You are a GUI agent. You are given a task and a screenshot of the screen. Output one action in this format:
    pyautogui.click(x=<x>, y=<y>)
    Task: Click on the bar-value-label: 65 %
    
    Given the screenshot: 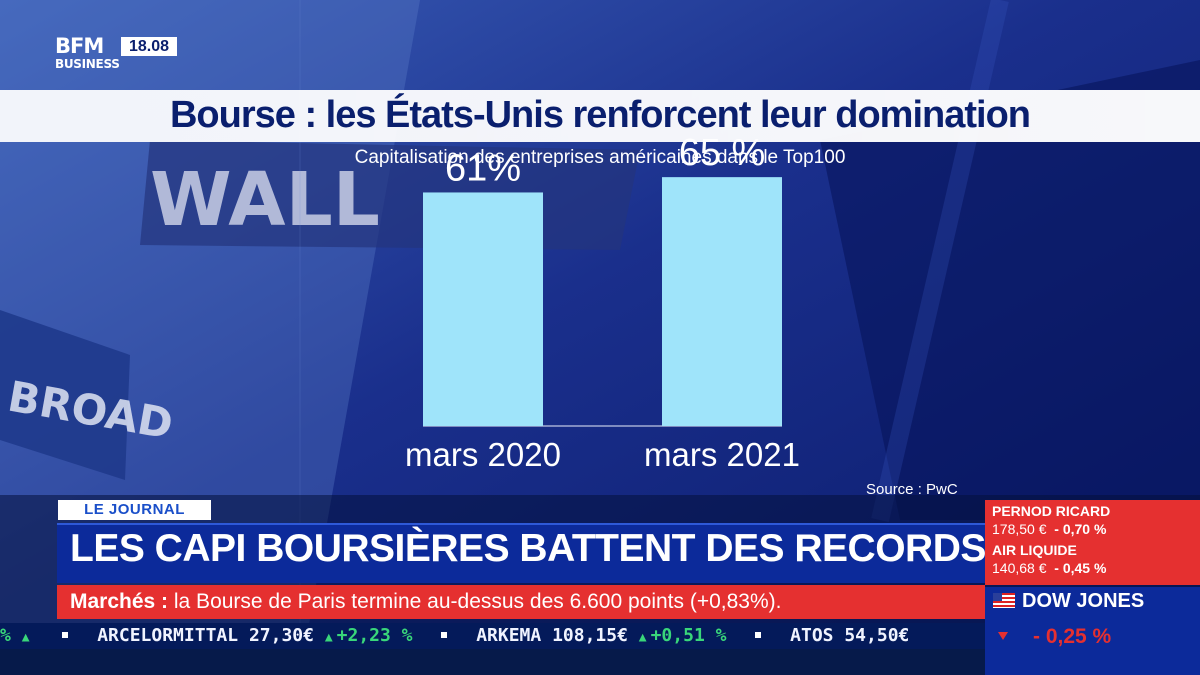 What is the action you would take?
    pyautogui.click(x=722, y=153)
    